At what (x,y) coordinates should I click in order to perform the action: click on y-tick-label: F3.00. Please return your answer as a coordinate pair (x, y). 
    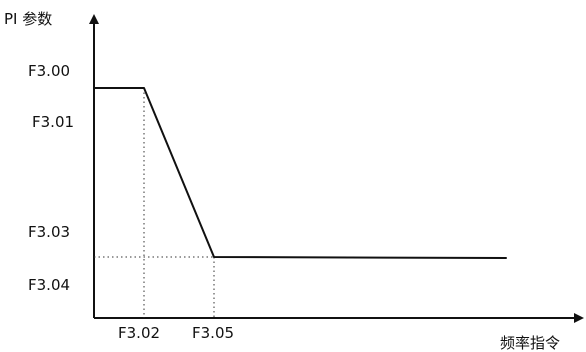
    Looking at the image, I should click on (49, 71).